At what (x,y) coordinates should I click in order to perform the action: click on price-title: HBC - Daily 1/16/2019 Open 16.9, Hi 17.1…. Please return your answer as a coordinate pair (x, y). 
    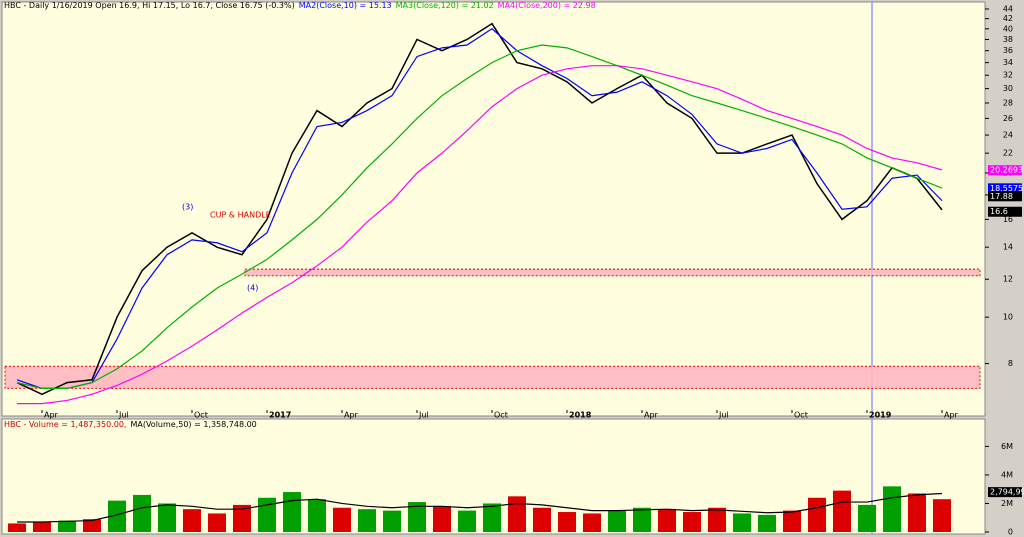
    Looking at the image, I should click on (149, 5).